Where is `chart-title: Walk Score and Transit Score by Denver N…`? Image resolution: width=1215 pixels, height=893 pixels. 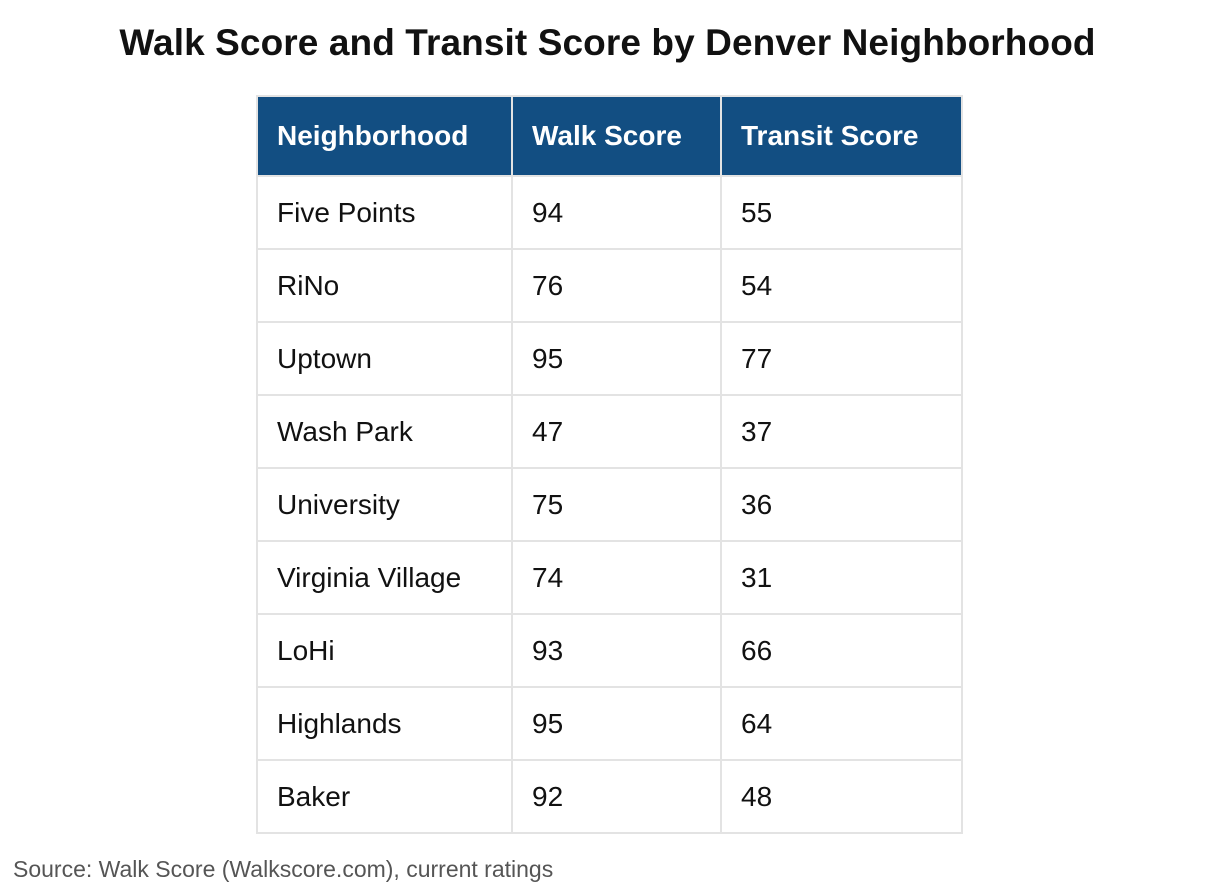 chart-title: Walk Score and Transit Score by Denver N… is located at coordinates (607, 42).